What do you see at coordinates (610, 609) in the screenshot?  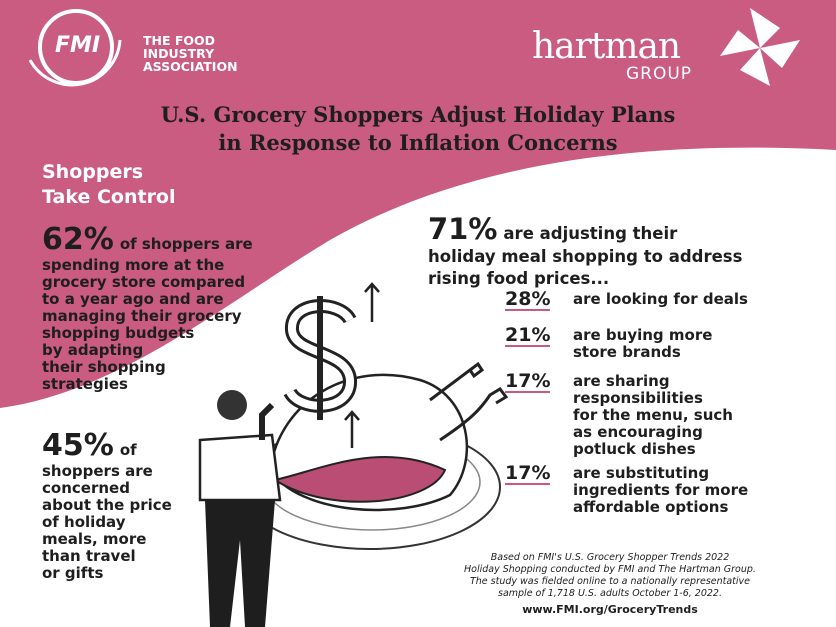 I see `url: www.FMI.org/GroceryTrends` at bounding box center [610, 609].